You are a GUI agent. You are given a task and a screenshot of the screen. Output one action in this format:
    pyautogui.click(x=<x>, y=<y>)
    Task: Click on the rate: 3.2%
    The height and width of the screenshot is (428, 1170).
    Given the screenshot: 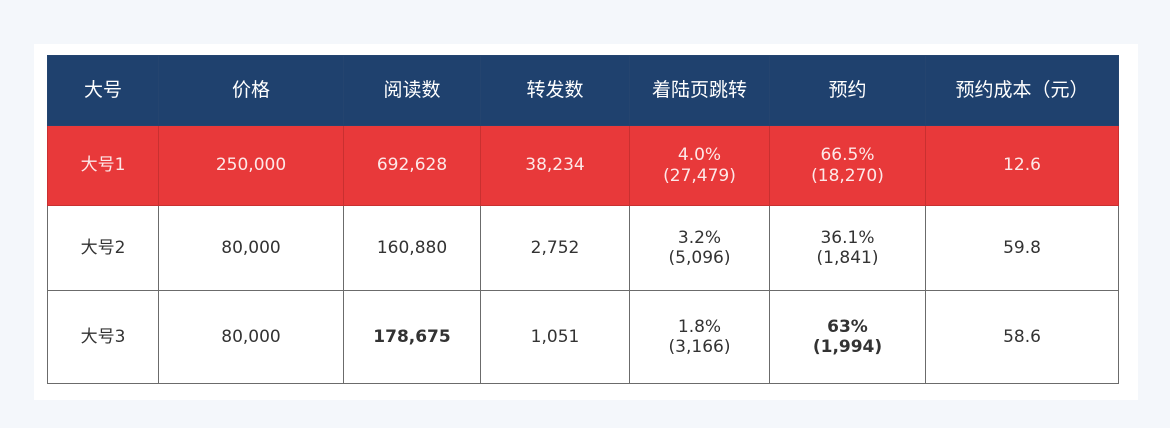 What is the action you would take?
    pyautogui.click(x=699, y=237)
    